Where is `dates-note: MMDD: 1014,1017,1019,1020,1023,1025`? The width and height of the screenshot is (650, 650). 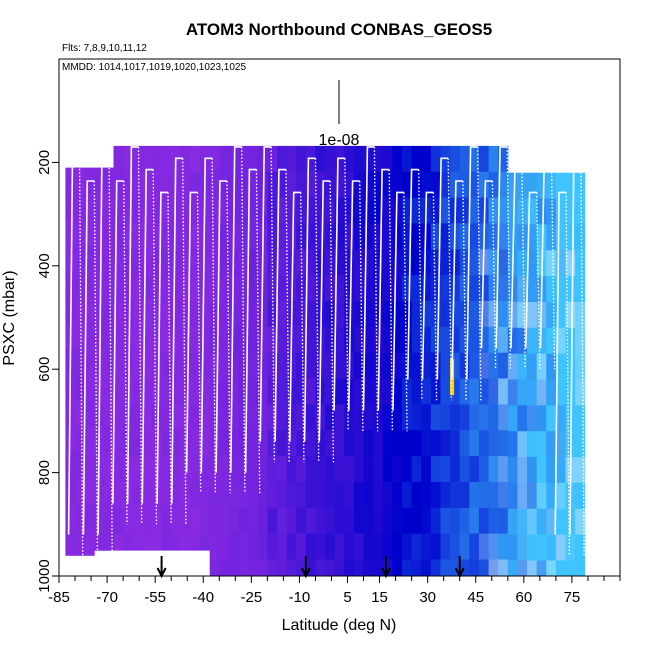 dates-note: MMDD: 1014,1017,1019,1020,1023,1025 is located at coordinates (154, 67).